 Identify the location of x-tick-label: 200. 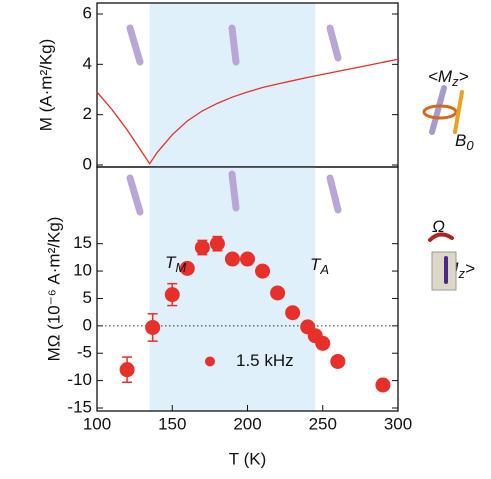
(247, 423).